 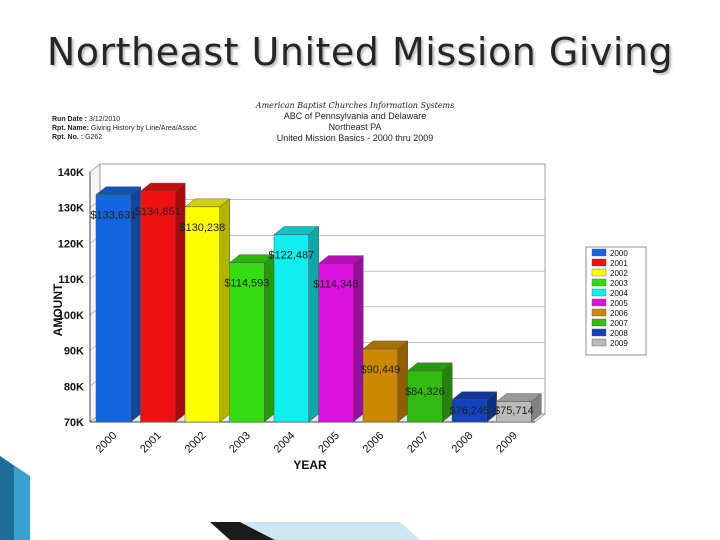 I want to click on bar-2004, so click(x=291, y=328).